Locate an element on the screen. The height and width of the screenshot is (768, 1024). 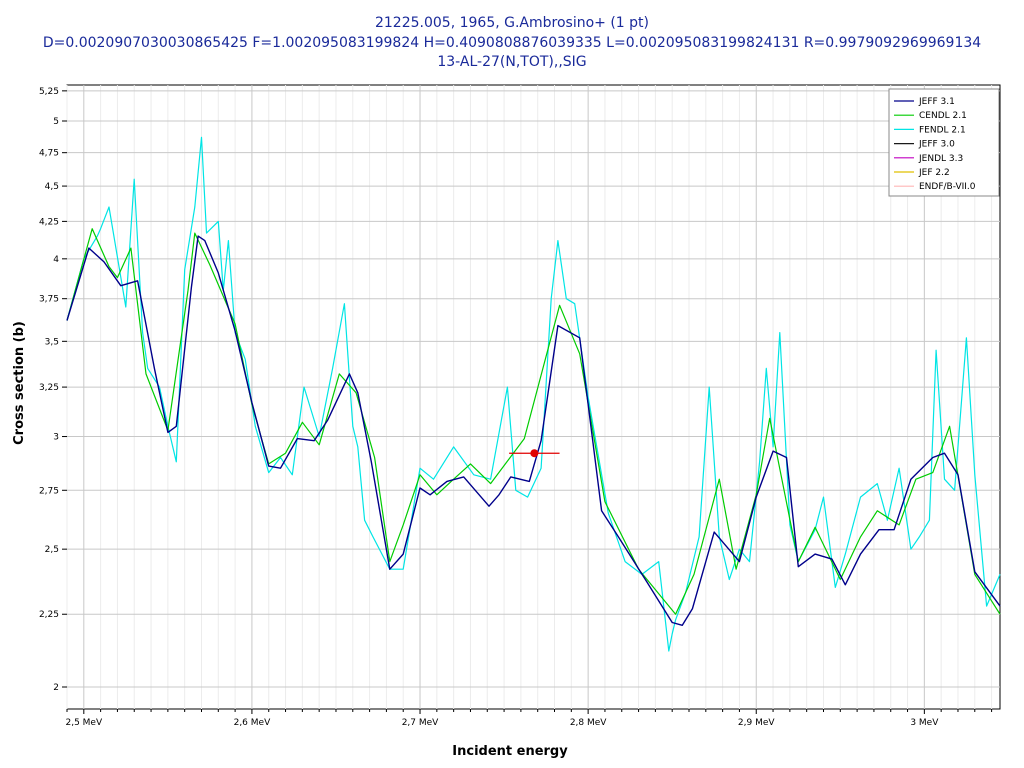
experimental-point-layer is located at coordinates (534, 453).